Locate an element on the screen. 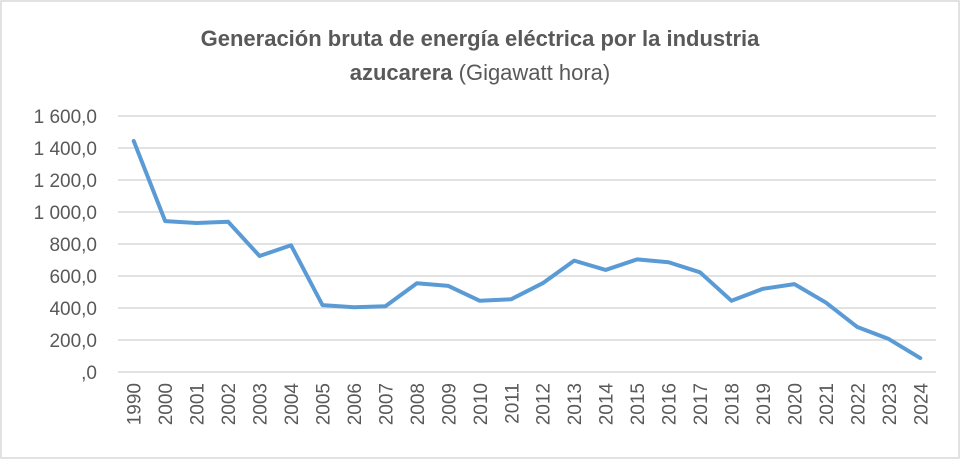 This screenshot has width=960, height=459. x-tick-label: 2020 is located at coordinates (795, 404).